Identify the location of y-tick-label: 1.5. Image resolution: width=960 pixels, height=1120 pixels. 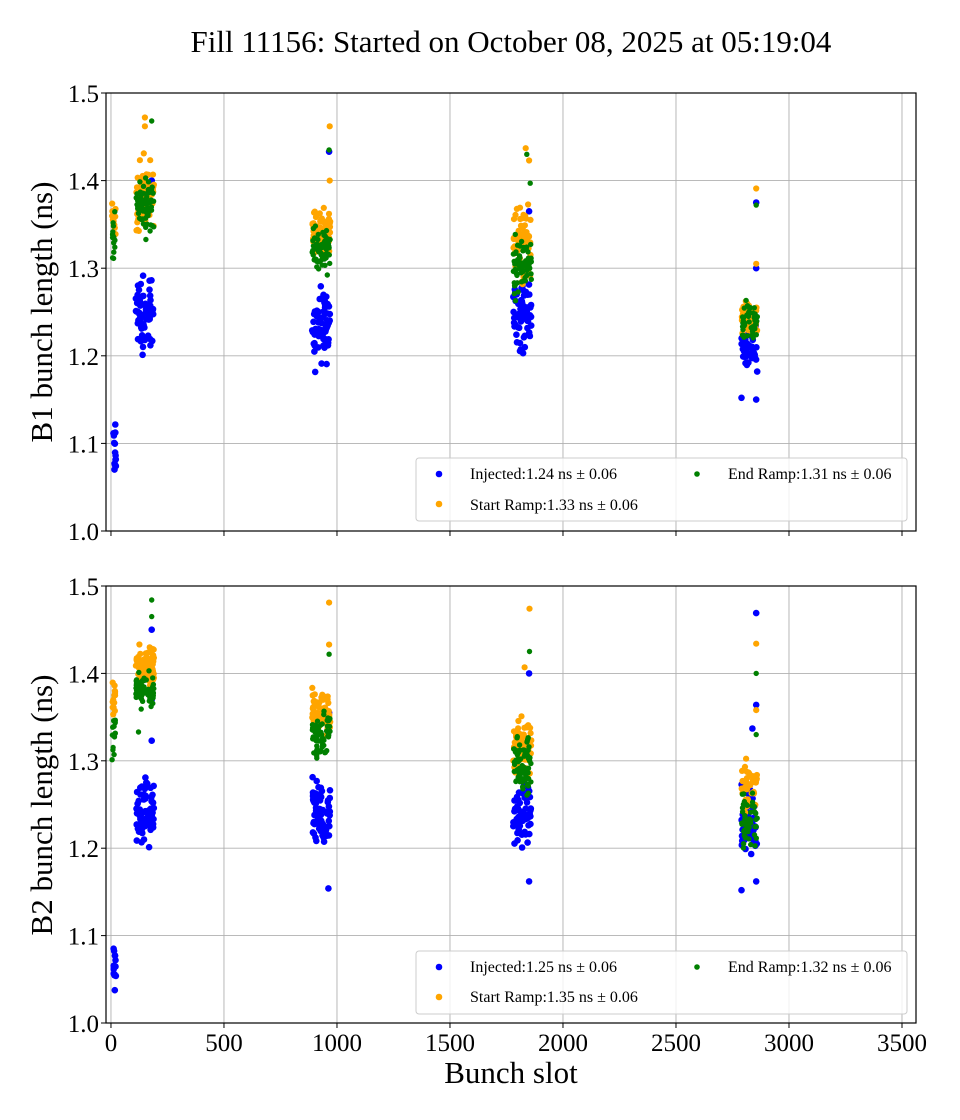
(83, 94).